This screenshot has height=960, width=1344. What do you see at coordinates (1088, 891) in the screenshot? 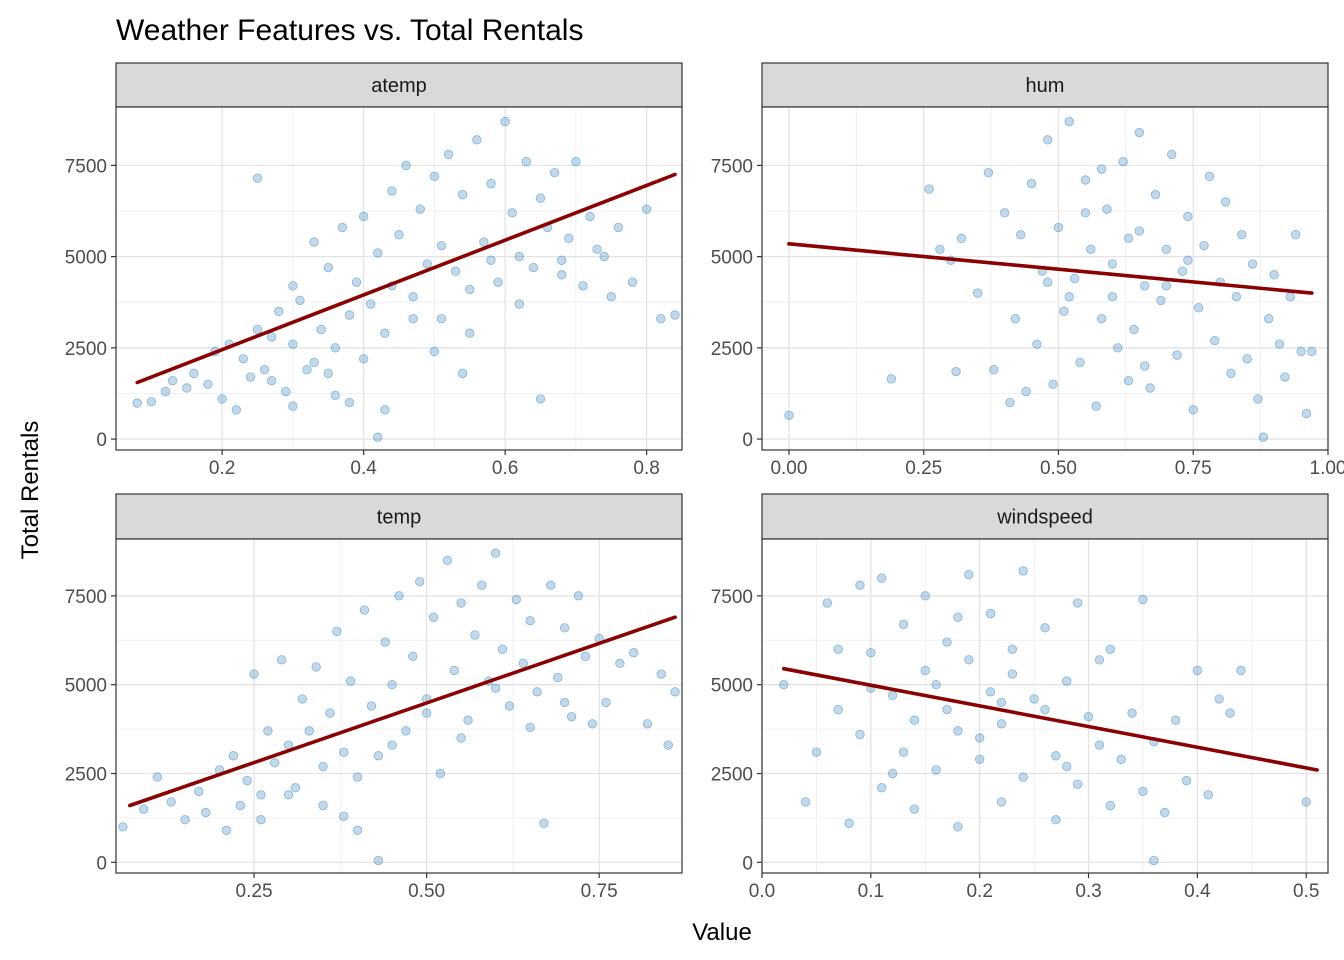
I see `x-tick-label: 0.3` at bounding box center [1088, 891].